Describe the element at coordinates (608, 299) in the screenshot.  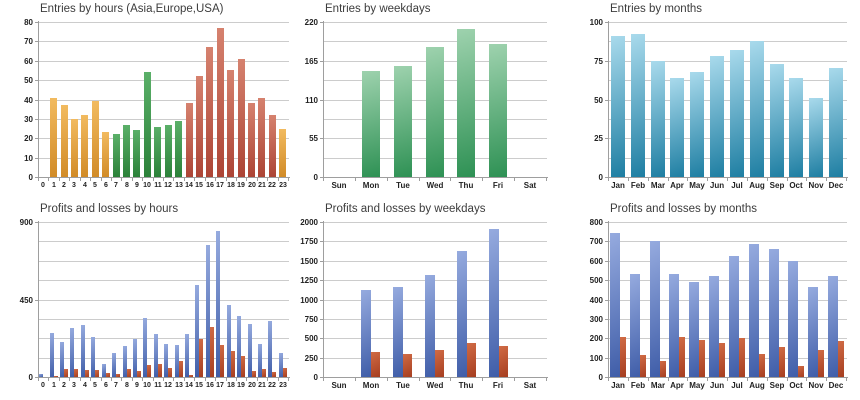
I see `y-axis-line` at that location.